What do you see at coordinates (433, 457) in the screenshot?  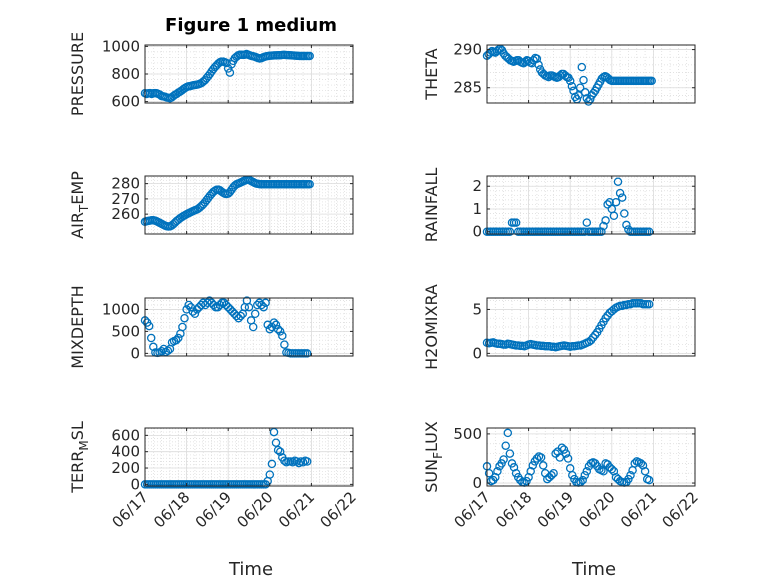 I see `y-axis-label-sun_flux: SUNFLUX` at bounding box center [433, 457].